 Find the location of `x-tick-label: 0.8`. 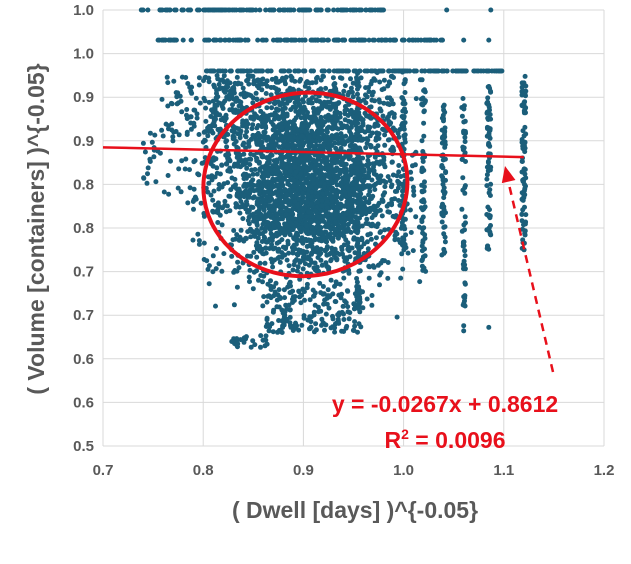

x-tick-label: 0.8 is located at coordinates (203, 470).